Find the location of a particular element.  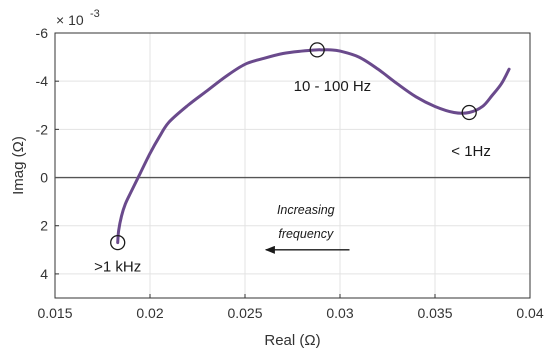

x-tick-label: 0.035 is located at coordinates (434, 313).